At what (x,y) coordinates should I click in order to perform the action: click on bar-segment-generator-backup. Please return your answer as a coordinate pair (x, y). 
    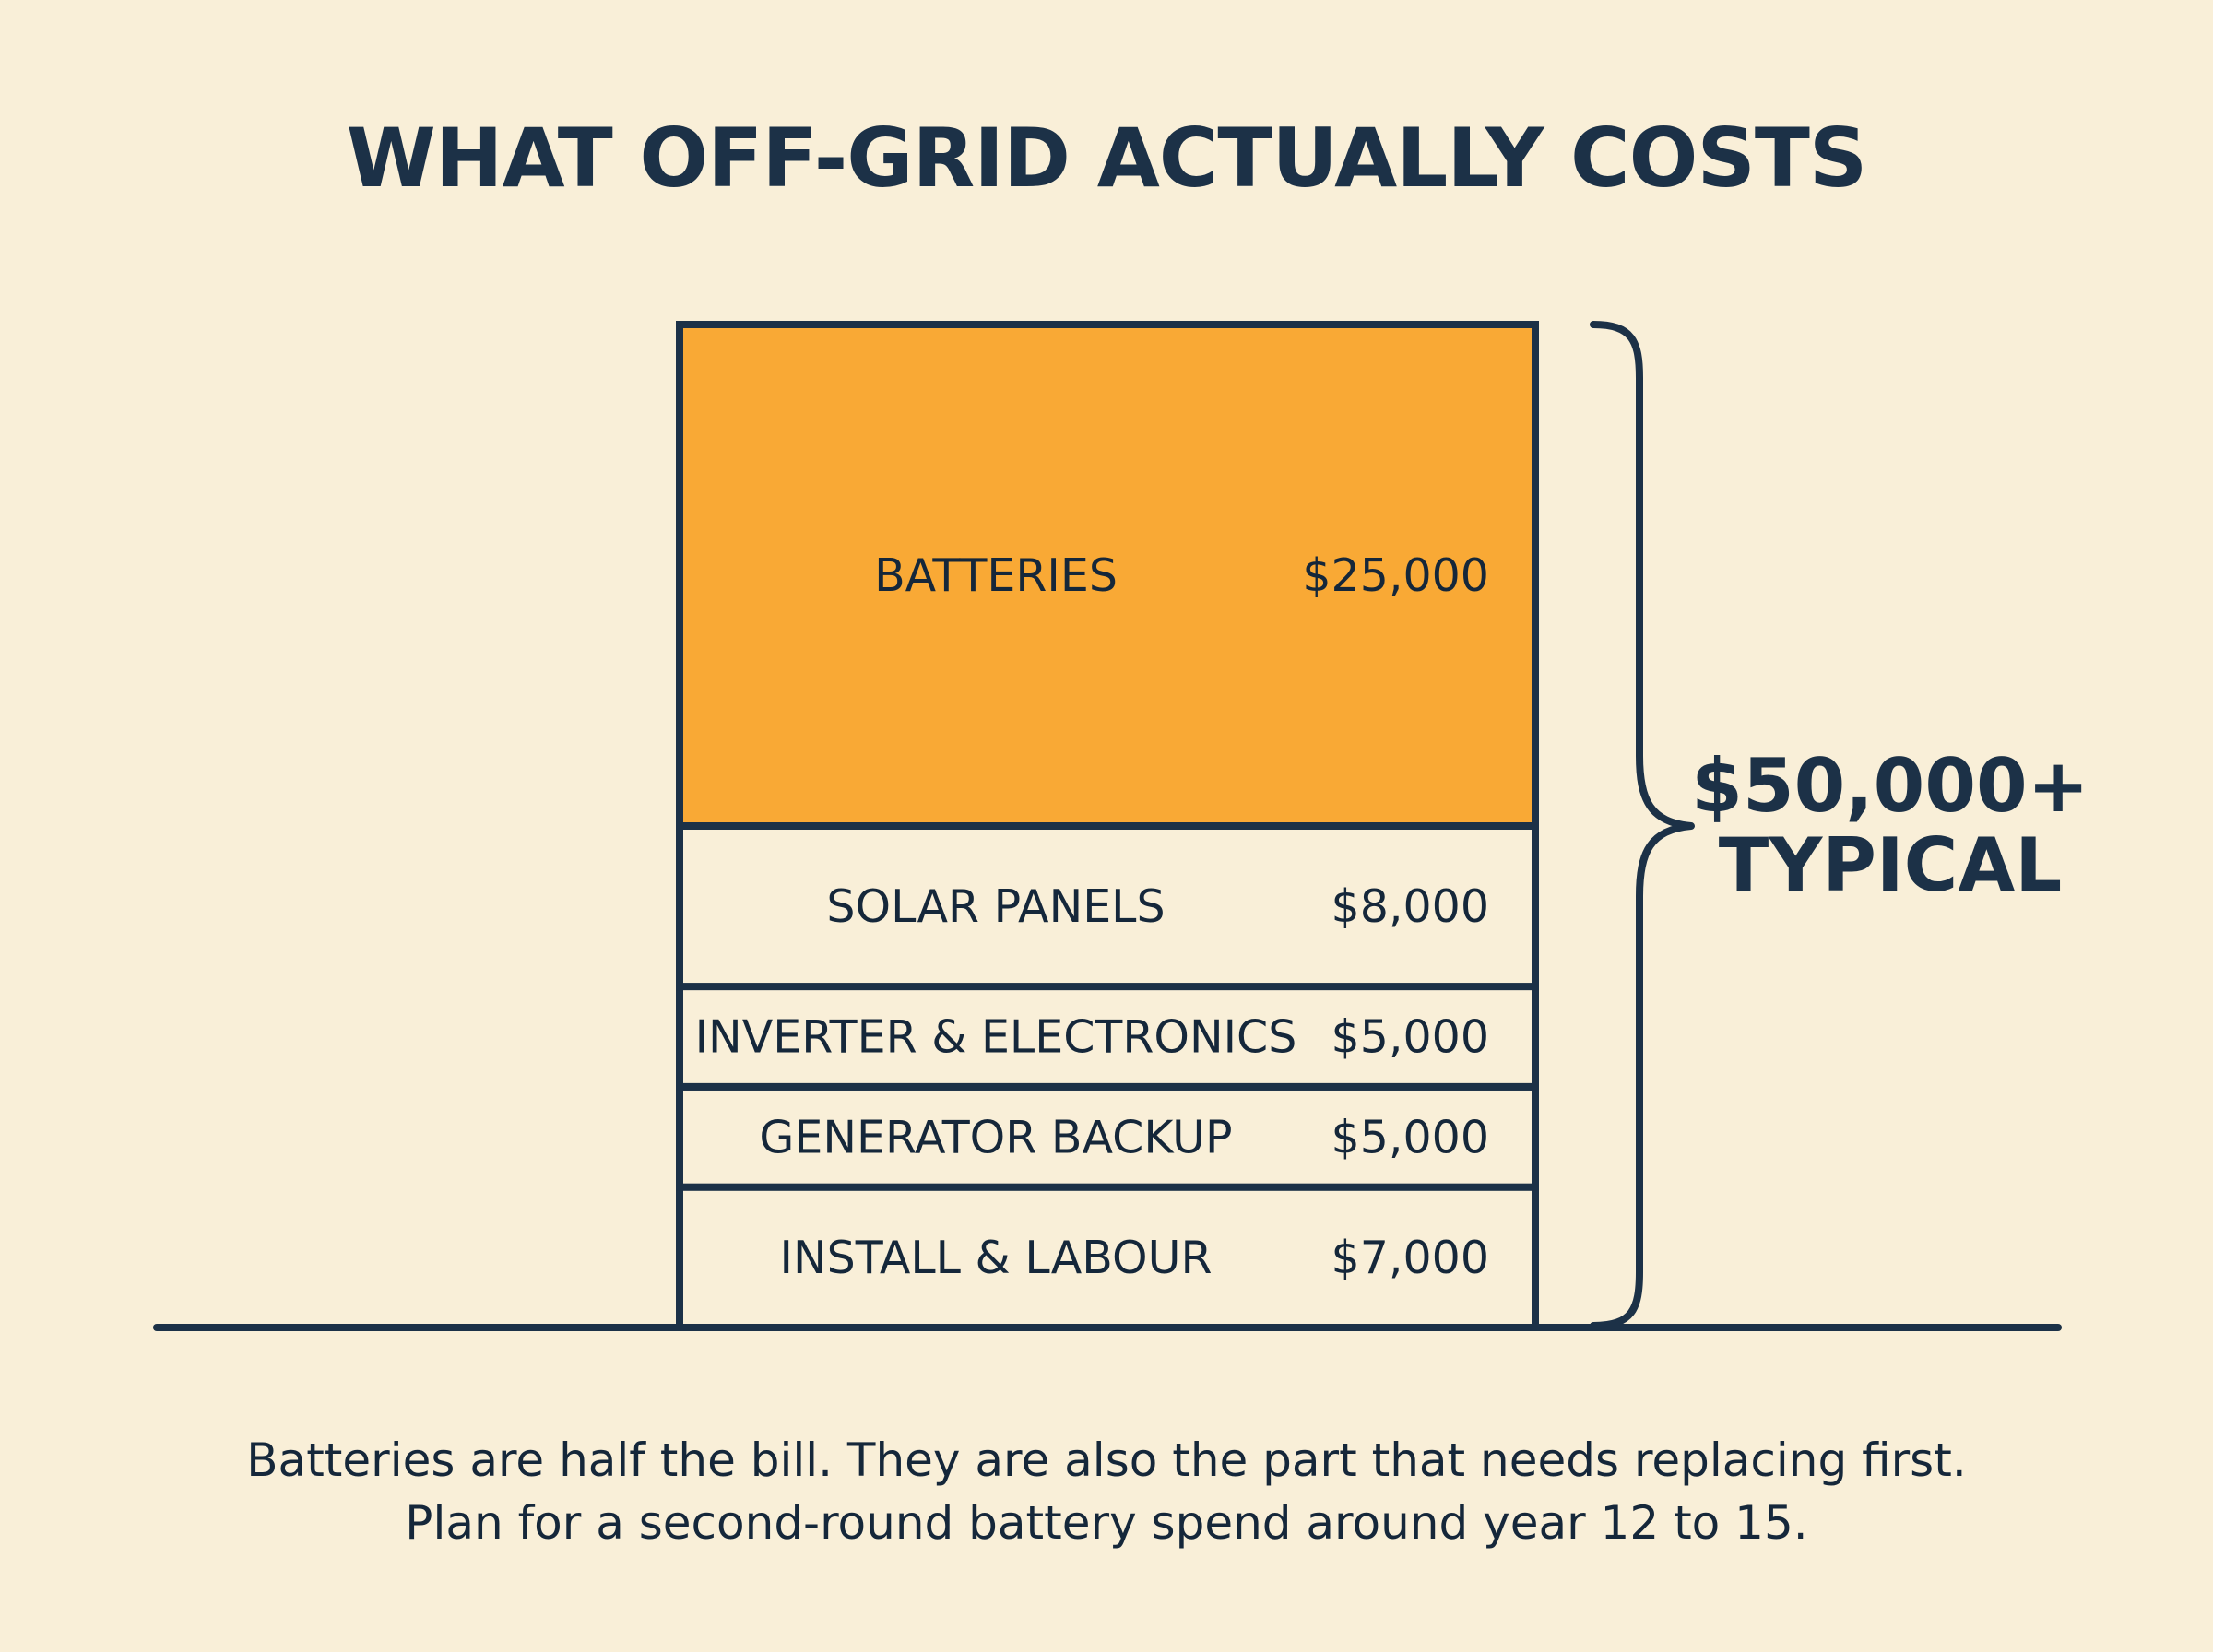
    Looking at the image, I should click on (1107, 1136).